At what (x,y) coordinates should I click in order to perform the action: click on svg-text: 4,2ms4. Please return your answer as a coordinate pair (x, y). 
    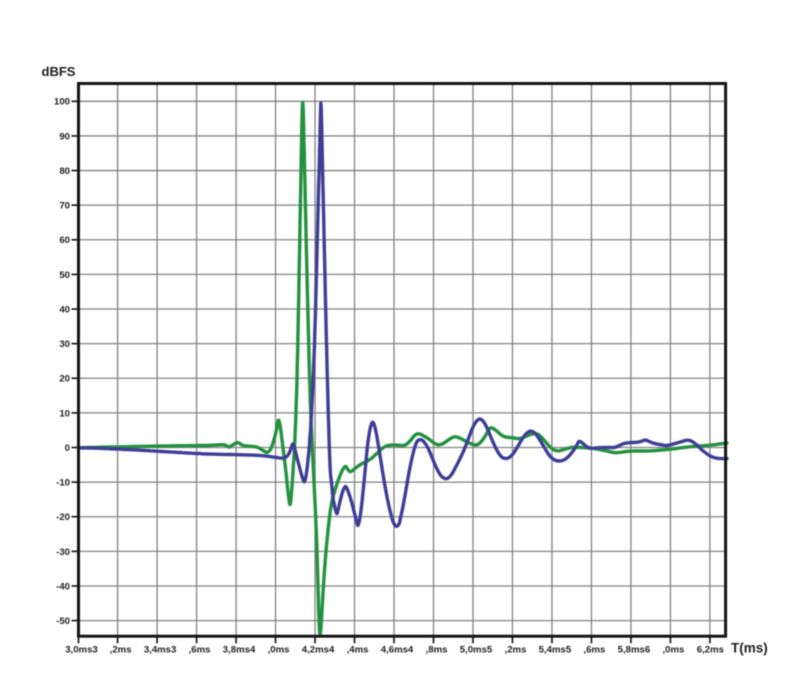
    Looking at the image, I should click on (318, 649).